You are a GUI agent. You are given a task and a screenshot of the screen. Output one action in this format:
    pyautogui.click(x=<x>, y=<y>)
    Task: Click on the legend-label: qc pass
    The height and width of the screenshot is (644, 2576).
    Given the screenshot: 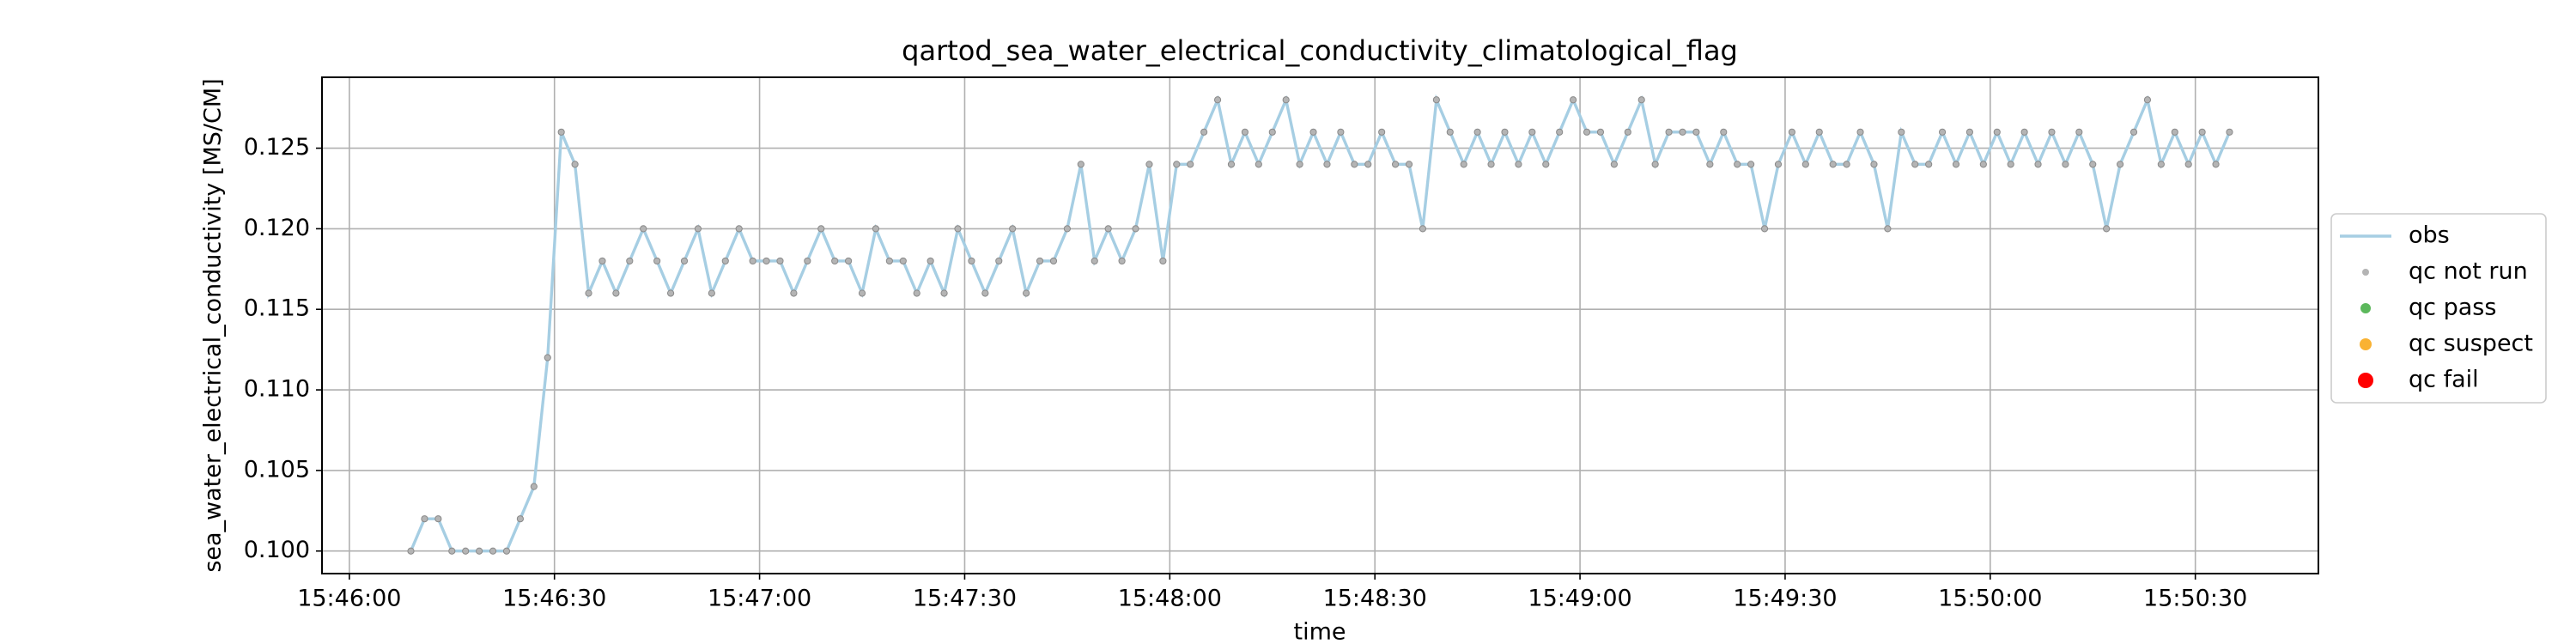 What is the action you would take?
    pyautogui.click(x=2452, y=308)
    